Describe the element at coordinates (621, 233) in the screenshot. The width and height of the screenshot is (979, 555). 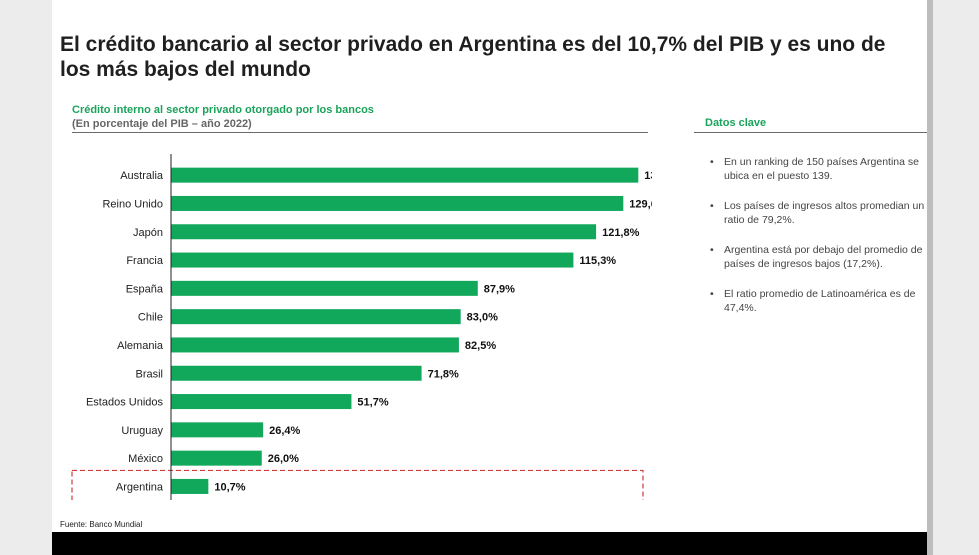
I see `value-label: 121,8%` at that location.